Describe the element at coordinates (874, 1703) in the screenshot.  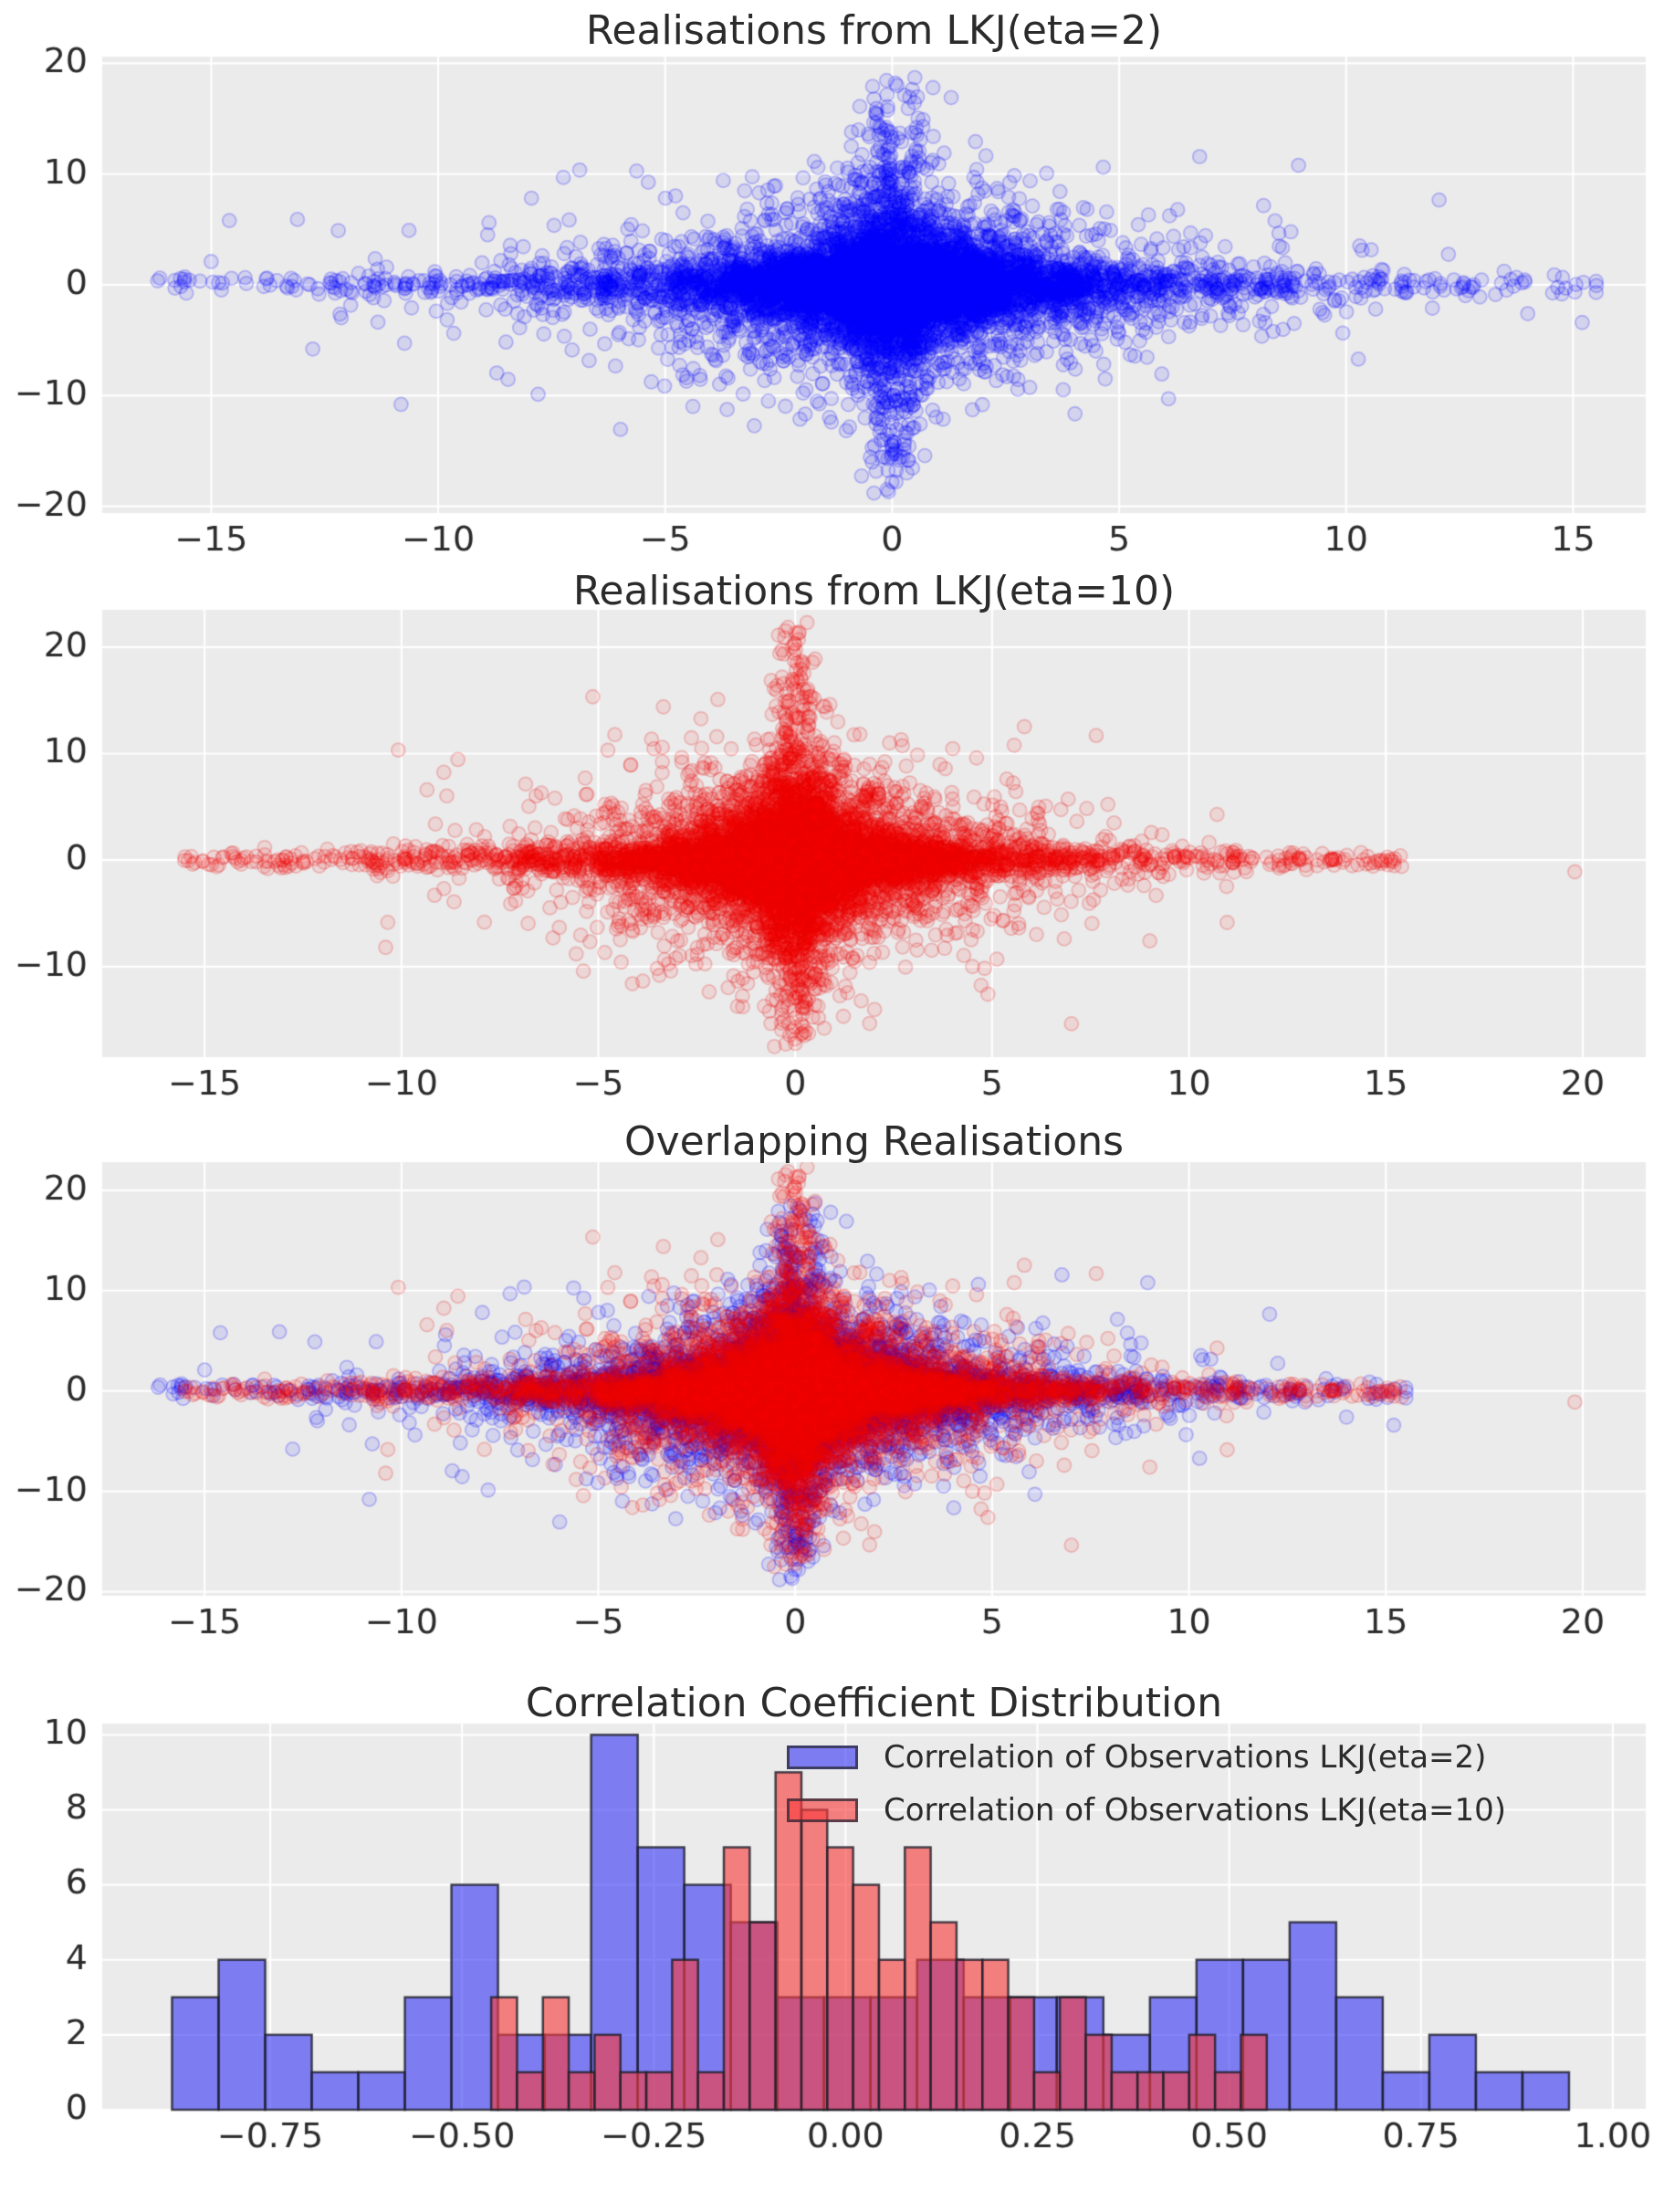
I see `plot-title-histogram: Correlation Coefficient Distribution` at that location.